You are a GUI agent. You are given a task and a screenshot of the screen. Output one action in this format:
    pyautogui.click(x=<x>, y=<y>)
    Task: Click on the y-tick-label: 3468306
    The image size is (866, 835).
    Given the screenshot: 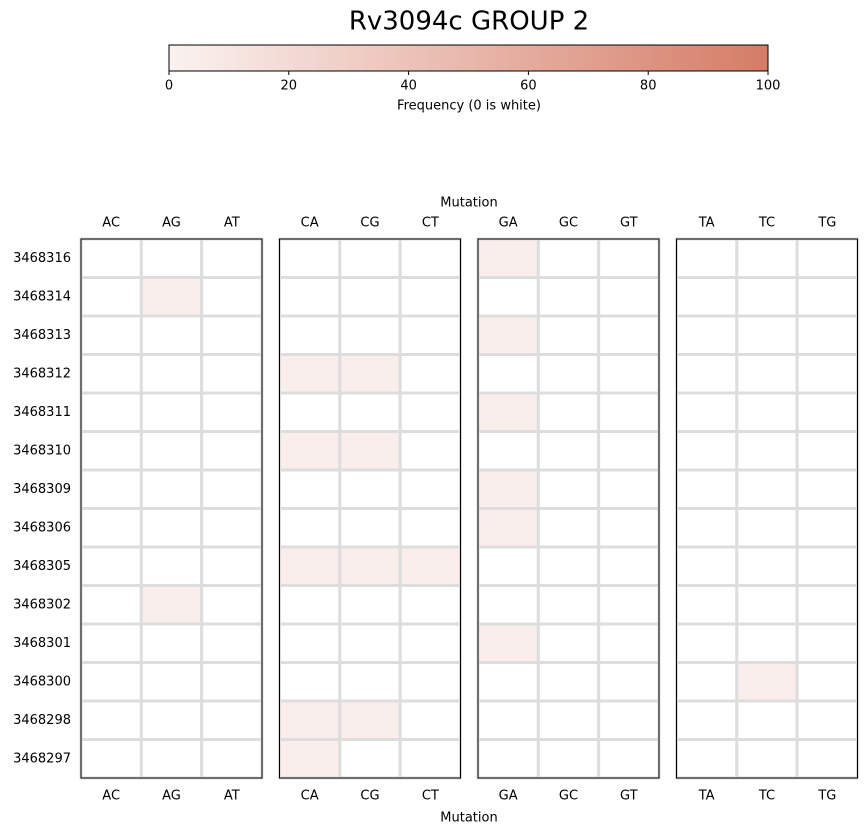 What is the action you would take?
    pyautogui.click(x=42, y=527)
    